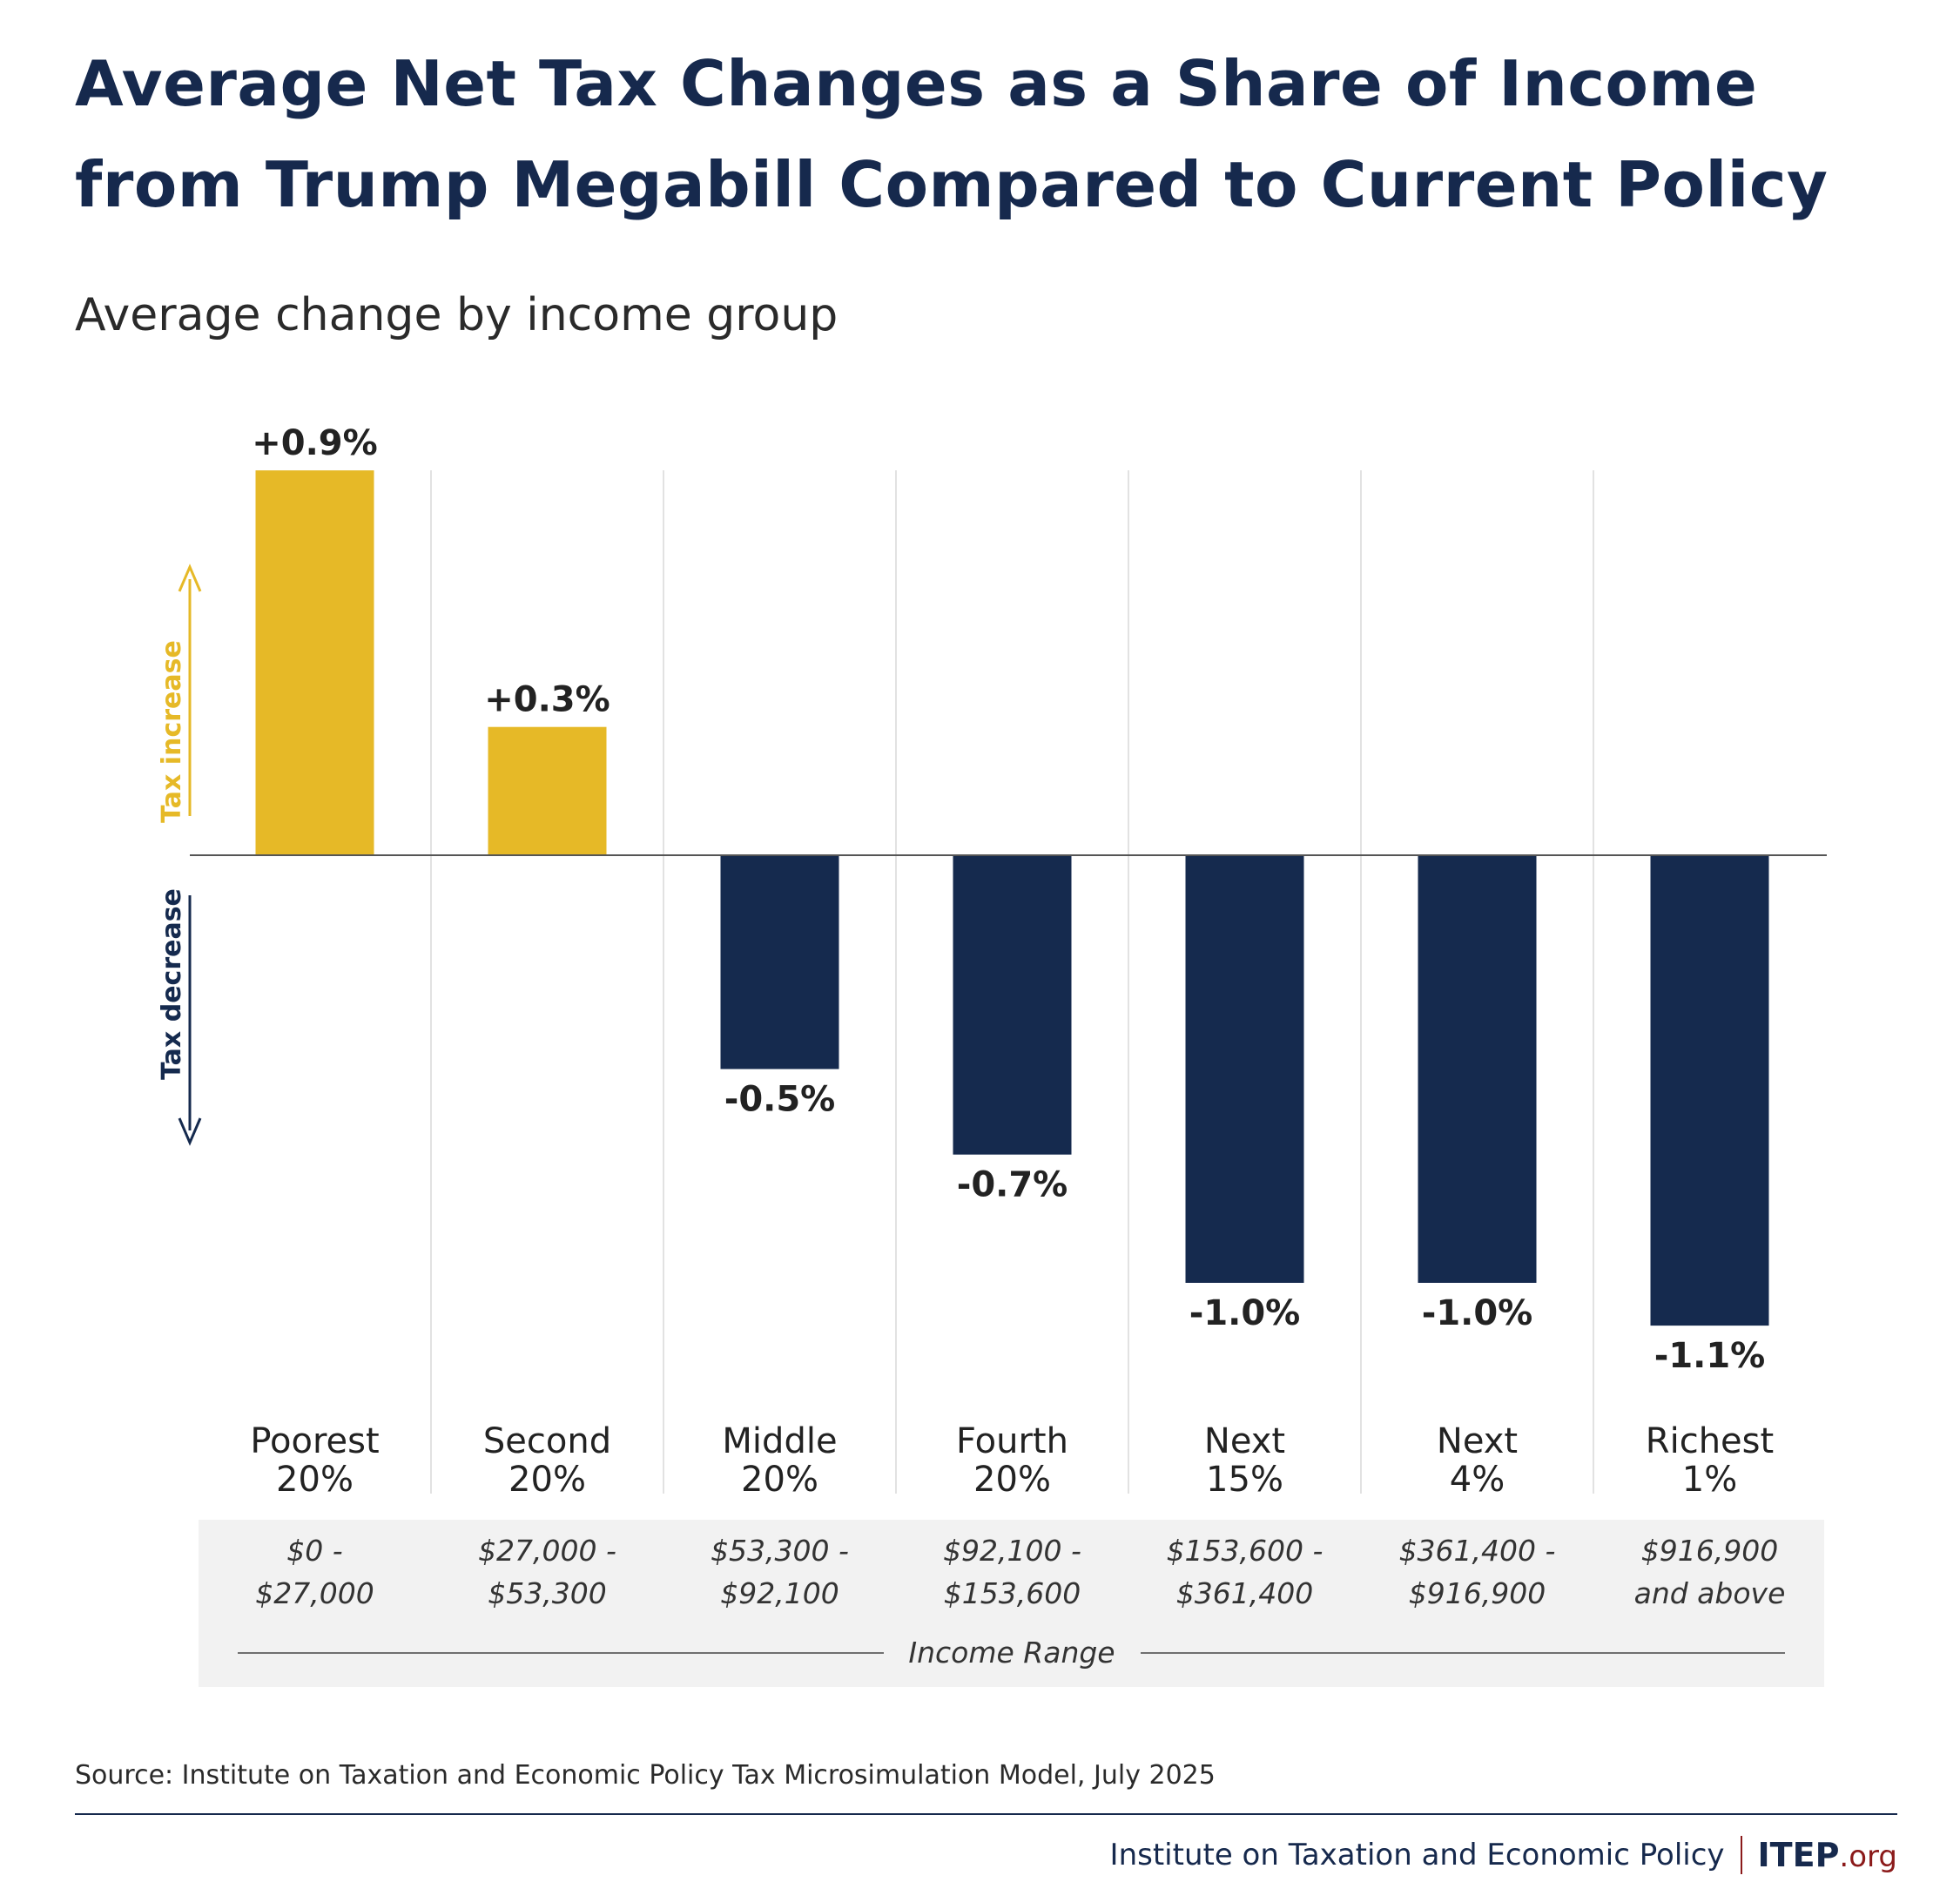 This screenshot has height=1889, width=1960. I want to click on income-range-band, so click(1011, 1603).